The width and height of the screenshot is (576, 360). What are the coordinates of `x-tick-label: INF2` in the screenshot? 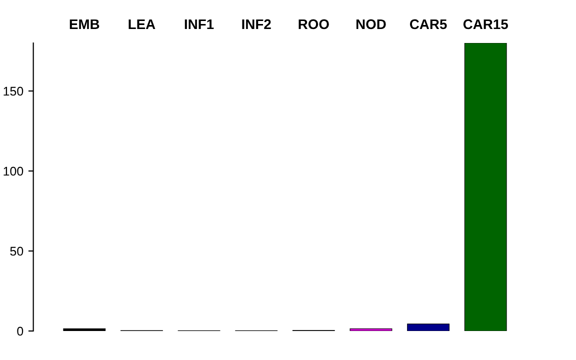 It's located at (256, 24).